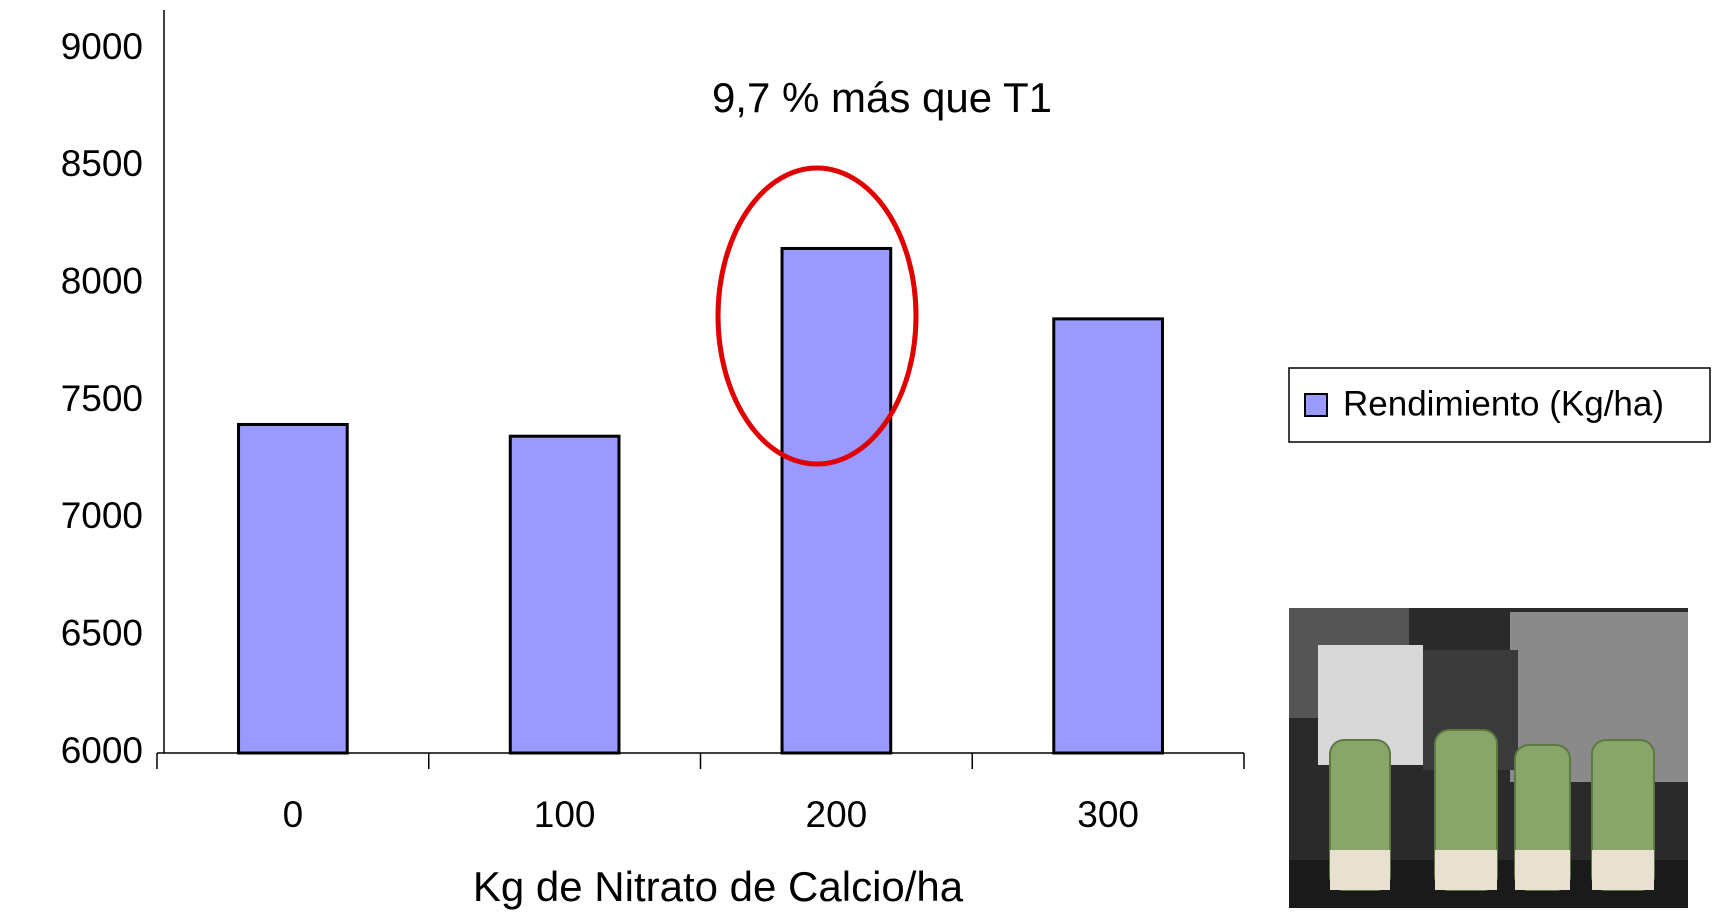 The image size is (1719, 917). I want to click on x-tick-label: 0, so click(293, 814).